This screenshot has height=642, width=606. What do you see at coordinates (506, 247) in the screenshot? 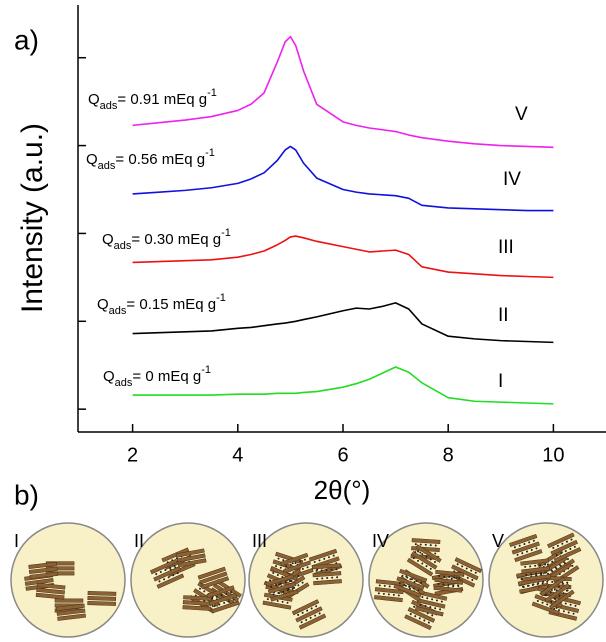
I see `series-name: III` at bounding box center [506, 247].